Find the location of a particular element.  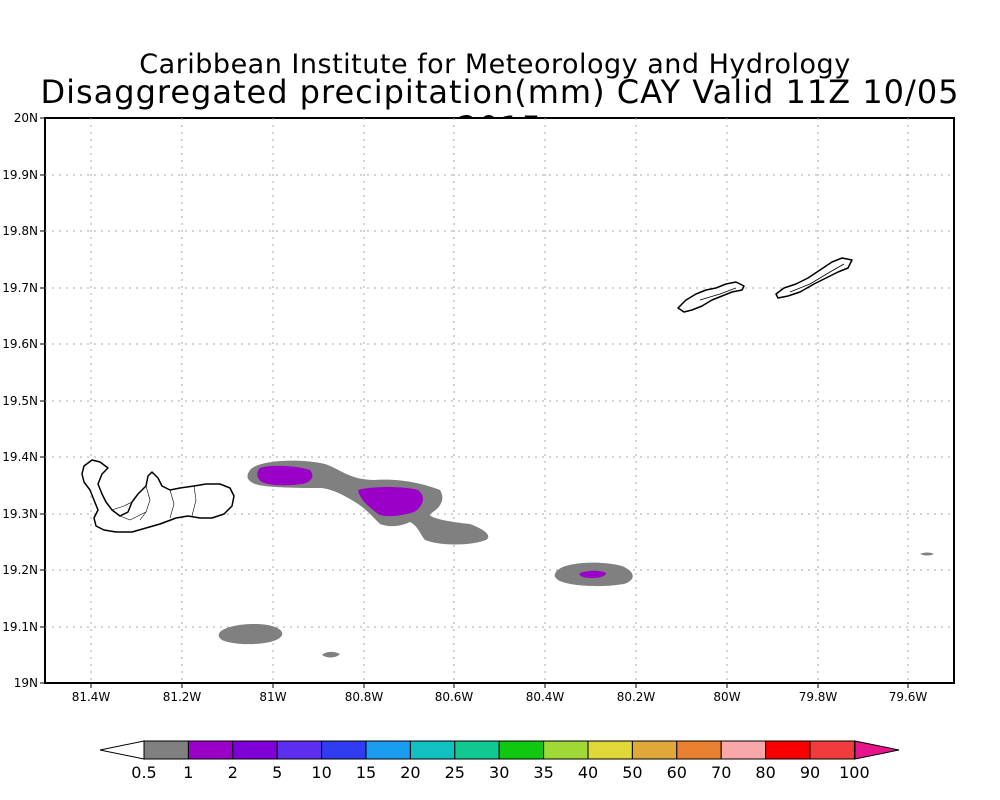

little-cayman-inner-line is located at coordinates (718, 294).